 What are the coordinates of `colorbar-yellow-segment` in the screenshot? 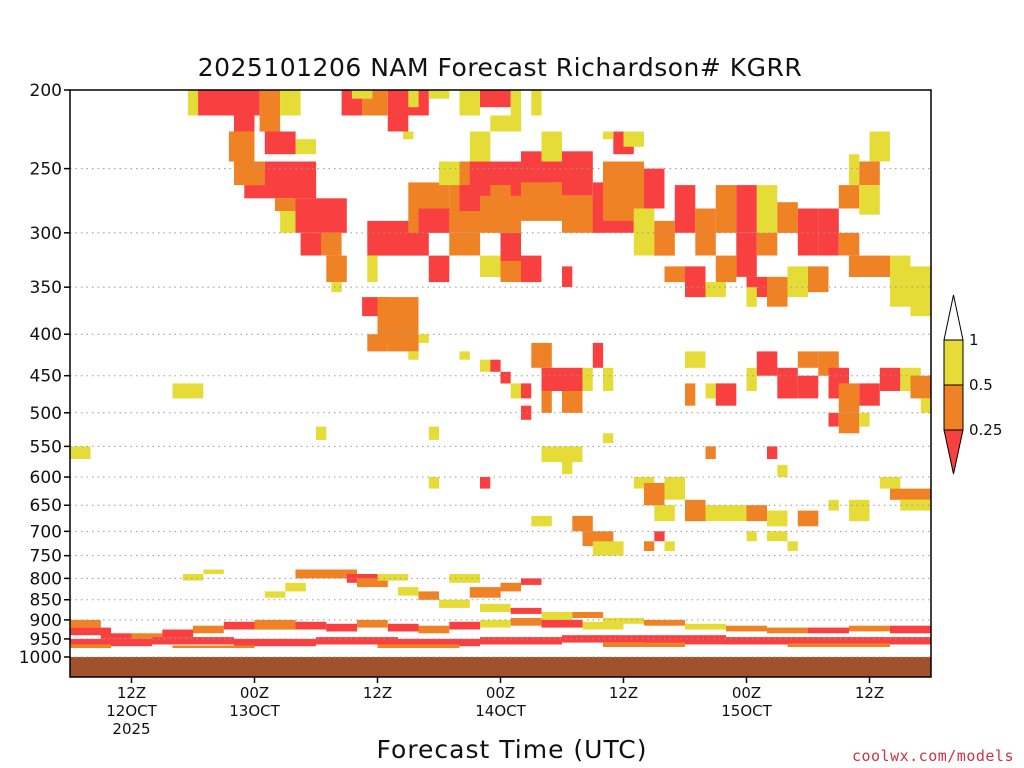 It's located at (953, 362).